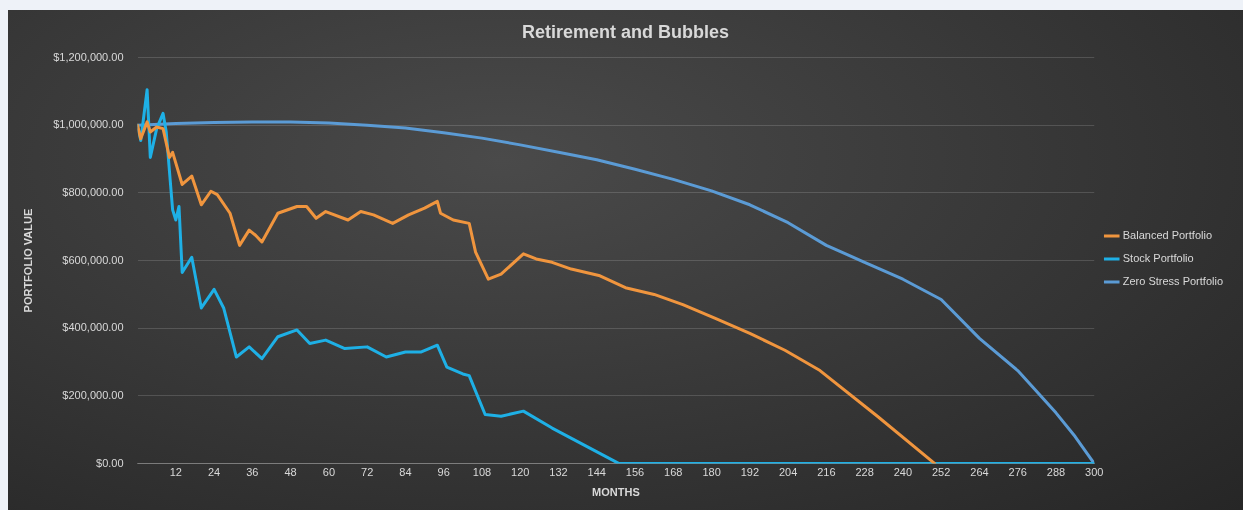  Describe the element at coordinates (616, 492) in the screenshot. I see `x-axis-title: MONTHS` at that location.